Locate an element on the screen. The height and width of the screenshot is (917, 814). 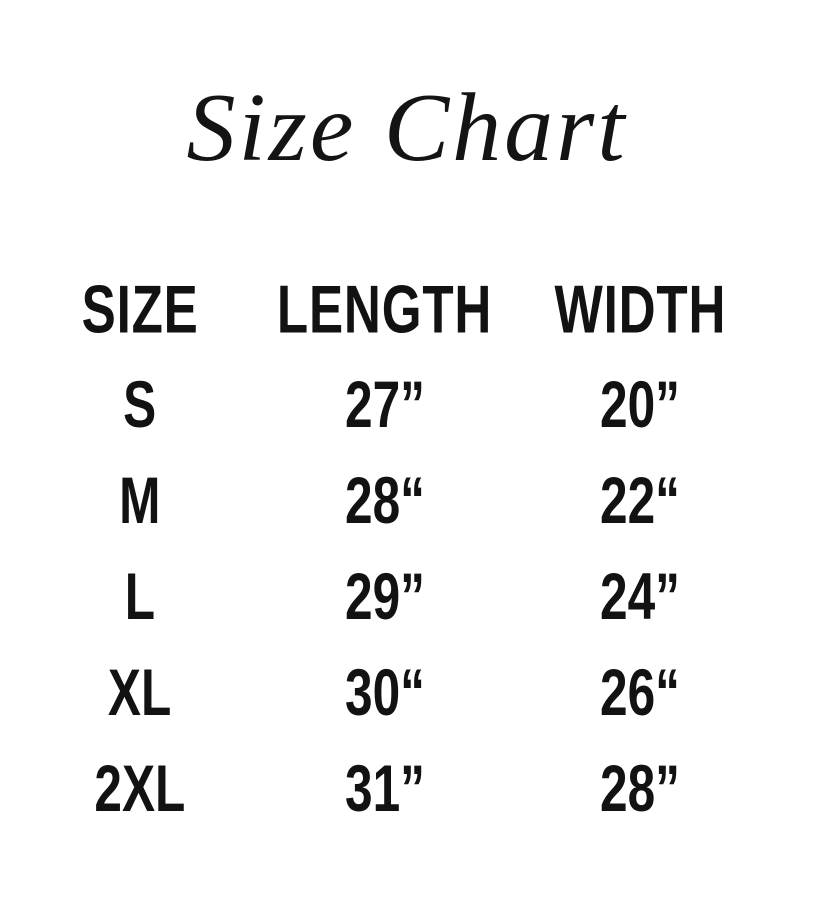
table-row-m-length-cell: 28“ is located at coordinates (385, 501).